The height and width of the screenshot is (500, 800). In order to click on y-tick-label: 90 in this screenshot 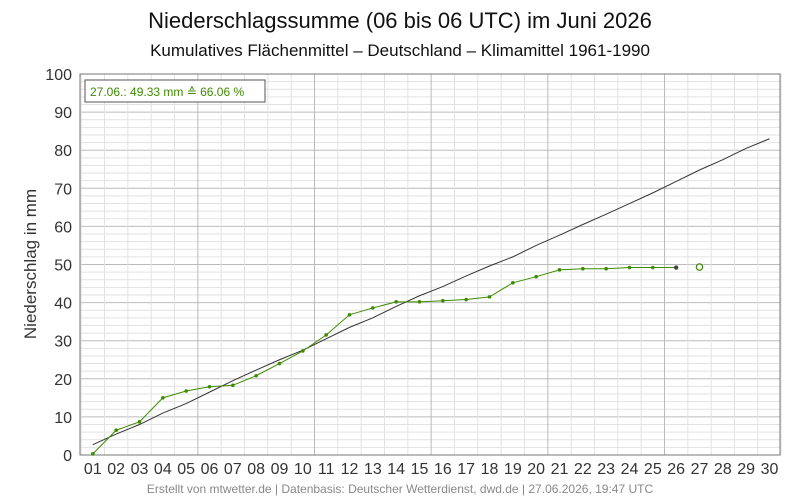, I will do `click(63, 113)`.